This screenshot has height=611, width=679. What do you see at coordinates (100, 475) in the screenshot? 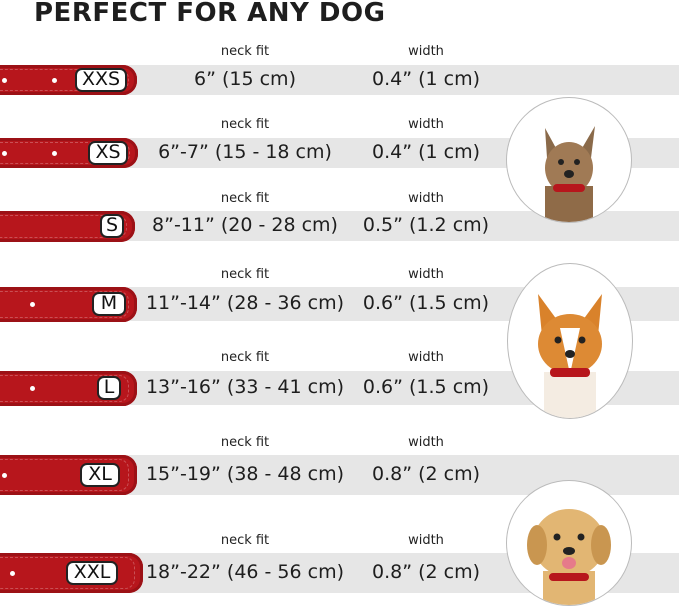
I see `size-tag: XL` at bounding box center [100, 475].